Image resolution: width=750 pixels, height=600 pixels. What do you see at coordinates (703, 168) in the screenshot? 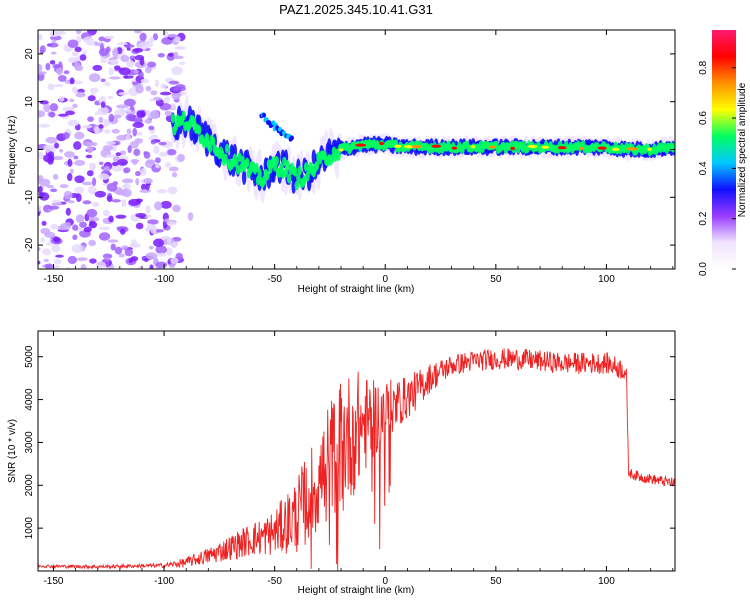
I see `colorbar-tick-label: 0.4` at bounding box center [703, 168].